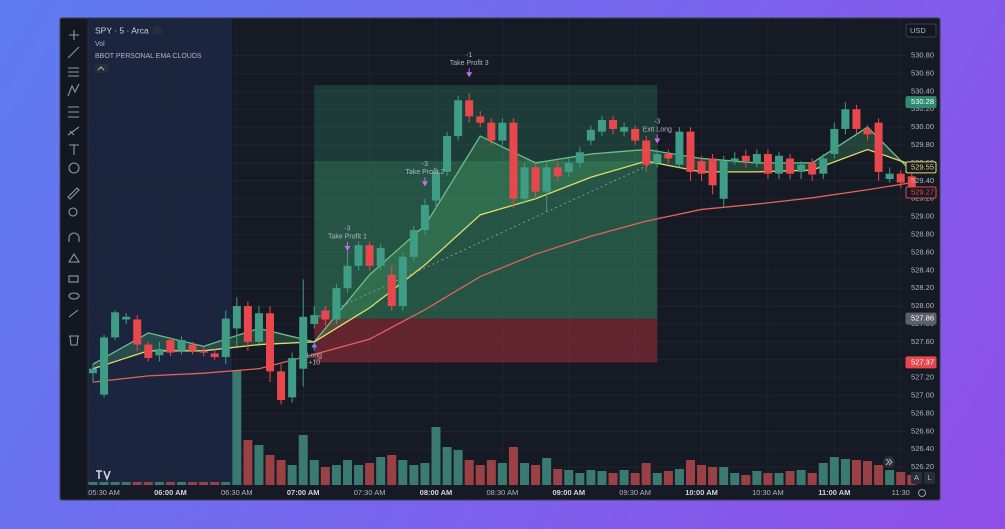  Describe the element at coordinates (73, 212) in the screenshot. I see `zoom-tool` at that location.